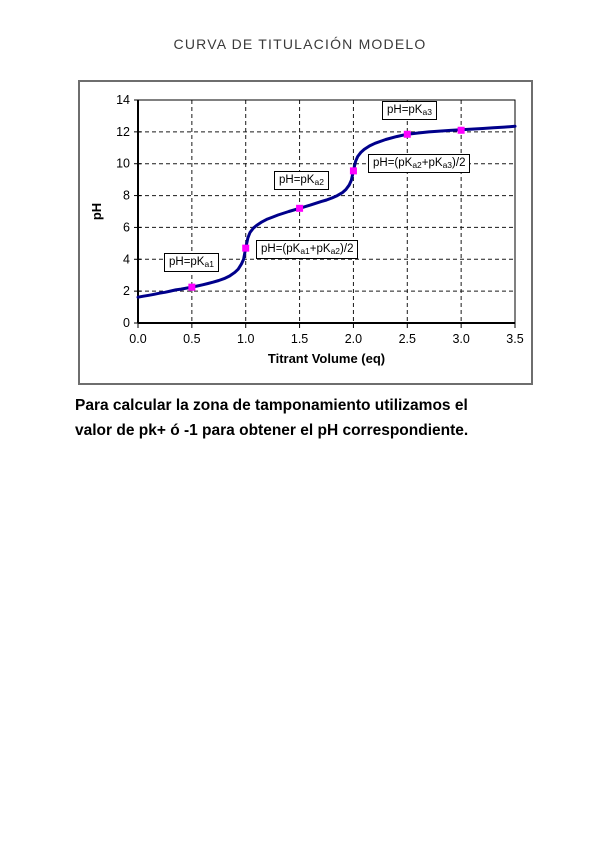 The image size is (600, 848). What do you see at coordinates (245, 339) in the screenshot?
I see `x-tick-label: 1.0` at bounding box center [245, 339].